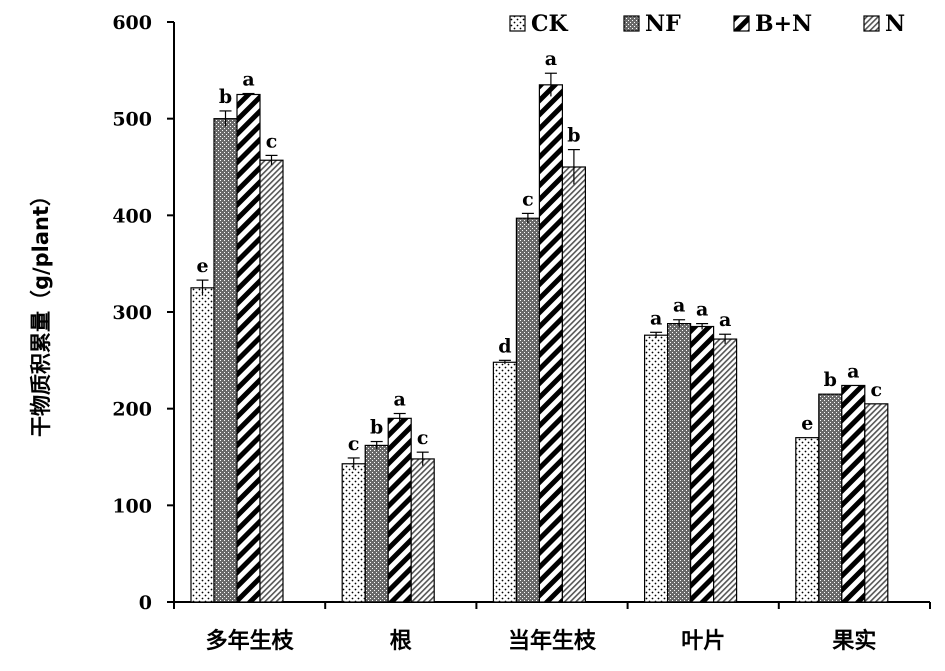 The height and width of the screenshot is (671, 945). What do you see at coordinates (663, 24) in the screenshot?
I see `legend-label: NF` at bounding box center [663, 24].